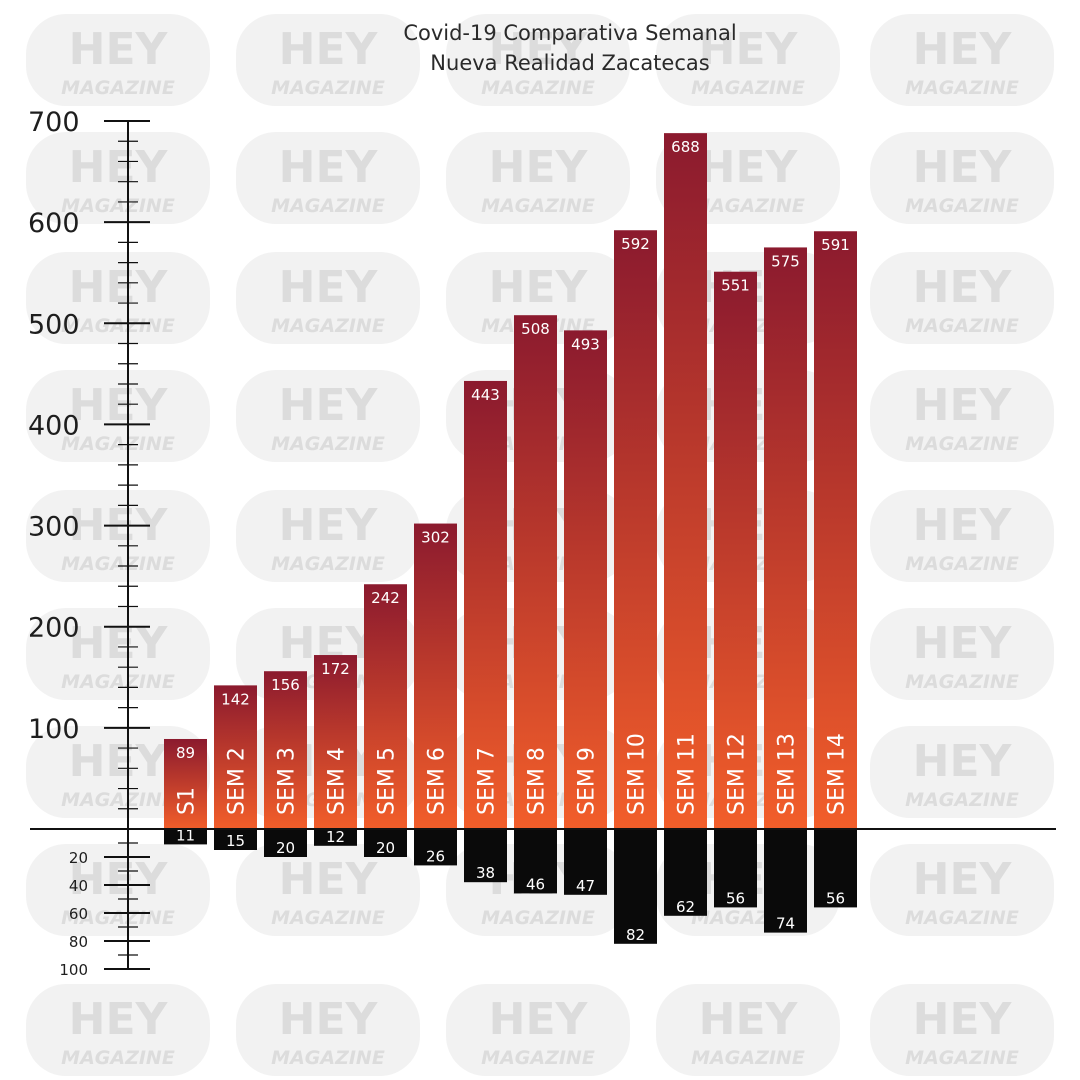 This screenshot has height=1080, width=1080. What do you see at coordinates (54, 425) in the screenshot?
I see `y-tick-label: 400` at bounding box center [54, 425].